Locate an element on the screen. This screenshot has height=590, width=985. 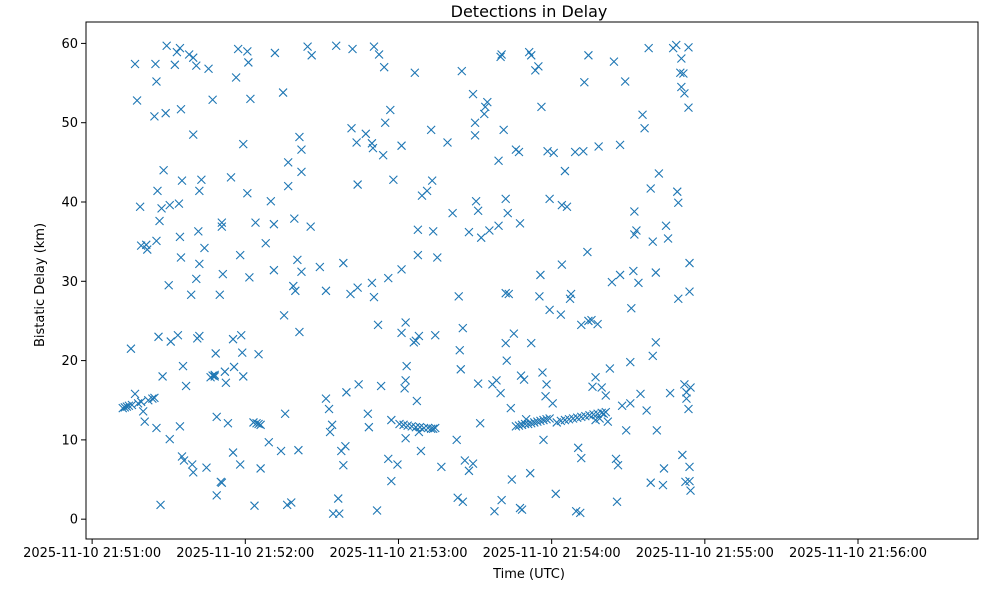
x-tick-label: 2025-11-10 21:56:00 is located at coordinates (858, 553).